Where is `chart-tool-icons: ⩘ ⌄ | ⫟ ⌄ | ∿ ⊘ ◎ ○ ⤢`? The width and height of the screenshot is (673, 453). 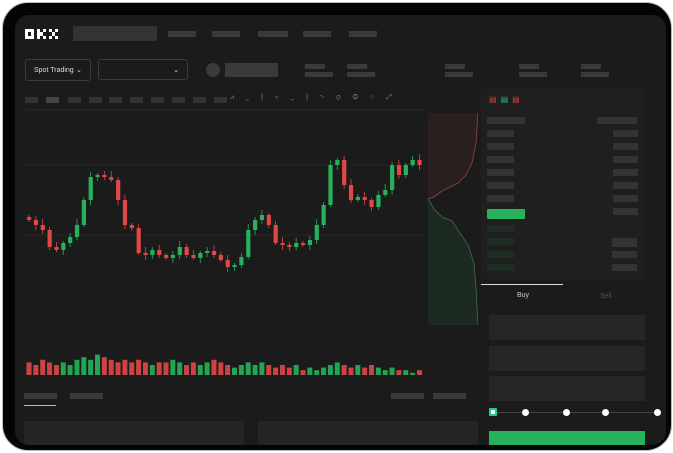
chart-tool-icons: ⩘ ⌄ | ⫟ ⌄ | ∿ ⊘ ◎ ○ ⤢ is located at coordinates (313, 97).